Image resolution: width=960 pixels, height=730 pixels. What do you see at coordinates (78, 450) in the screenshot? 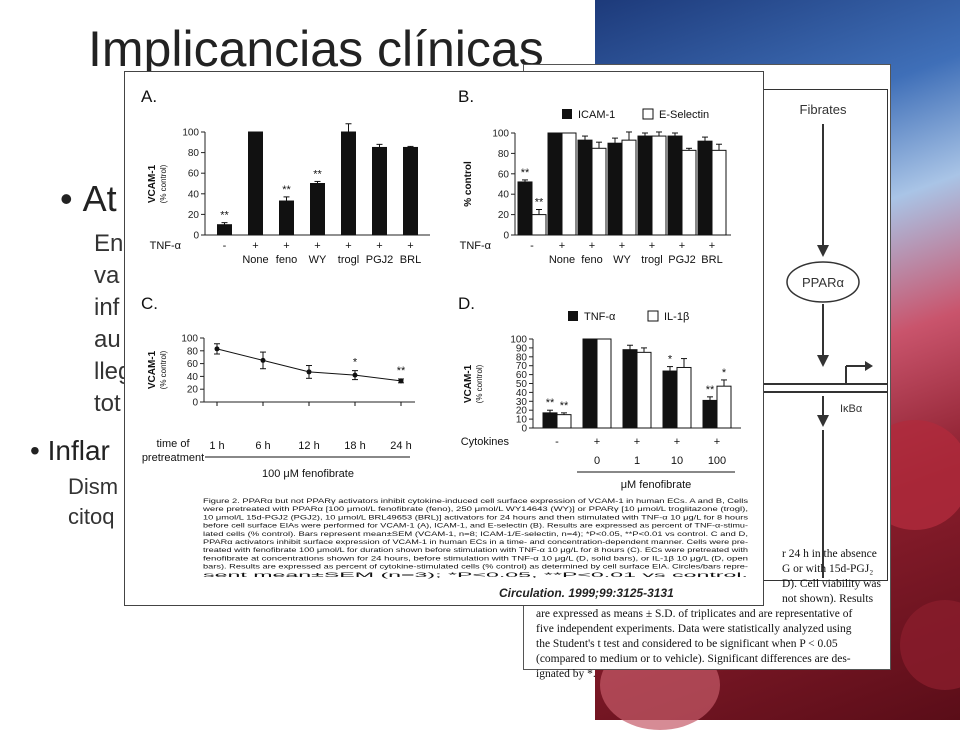
I see `bullet-2-text: Inflar` at bounding box center [78, 450].